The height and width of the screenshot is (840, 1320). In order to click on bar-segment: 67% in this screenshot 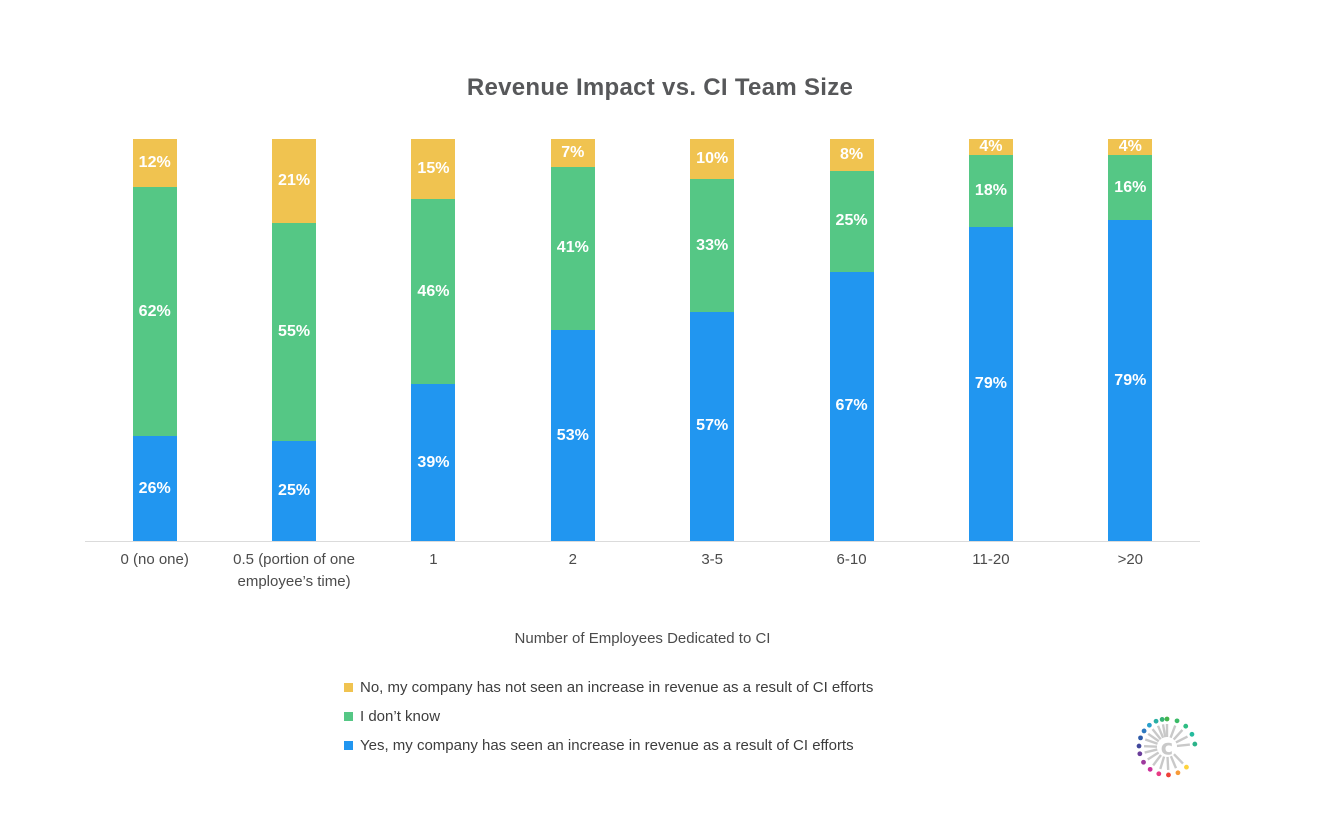, I will do `click(851, 406)`.